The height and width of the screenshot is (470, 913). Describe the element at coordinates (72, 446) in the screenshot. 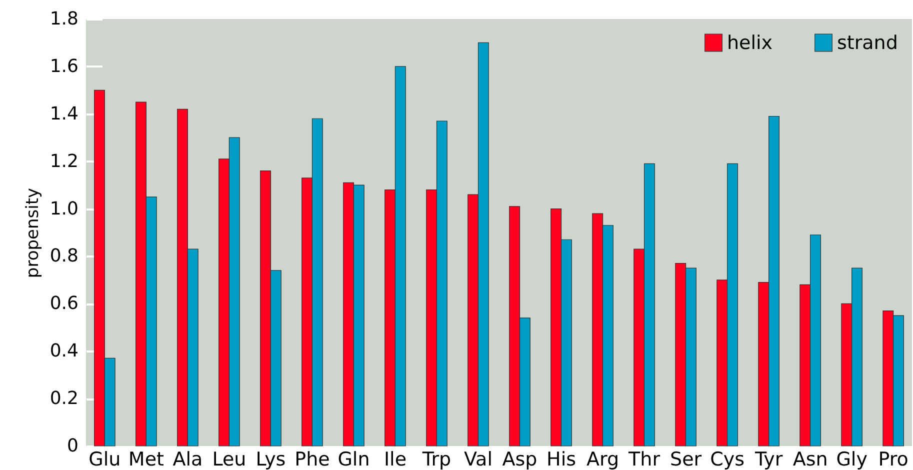

I see `y-tick-label: 0` at that location.